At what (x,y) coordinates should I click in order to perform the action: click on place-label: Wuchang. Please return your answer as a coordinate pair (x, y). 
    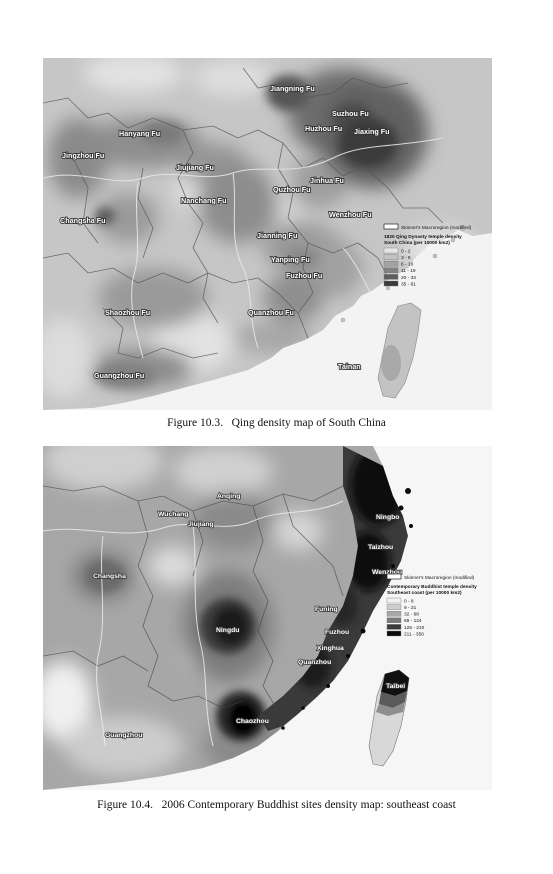
    Looking at the image, I should click on (173, 514).